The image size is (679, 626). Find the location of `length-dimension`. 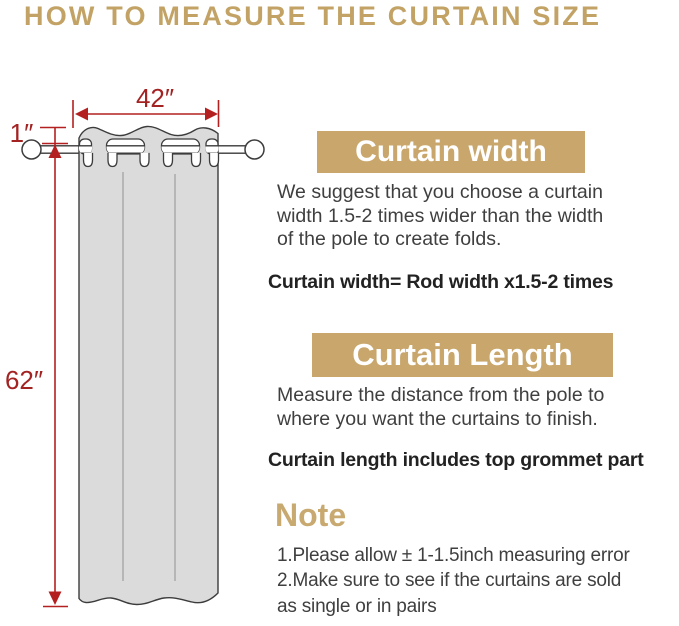

length-dimension is located at coordinates (55, 367).